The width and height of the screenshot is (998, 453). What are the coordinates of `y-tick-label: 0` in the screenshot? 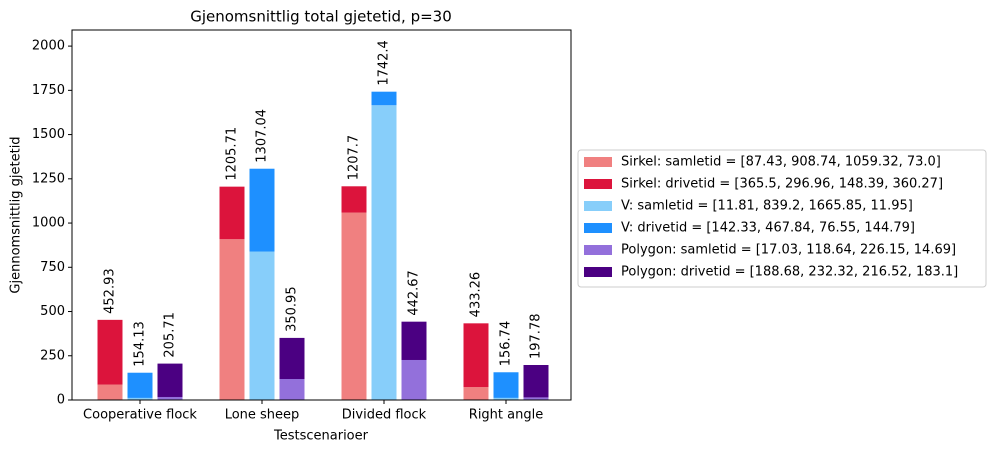 It's located at (61, 400).